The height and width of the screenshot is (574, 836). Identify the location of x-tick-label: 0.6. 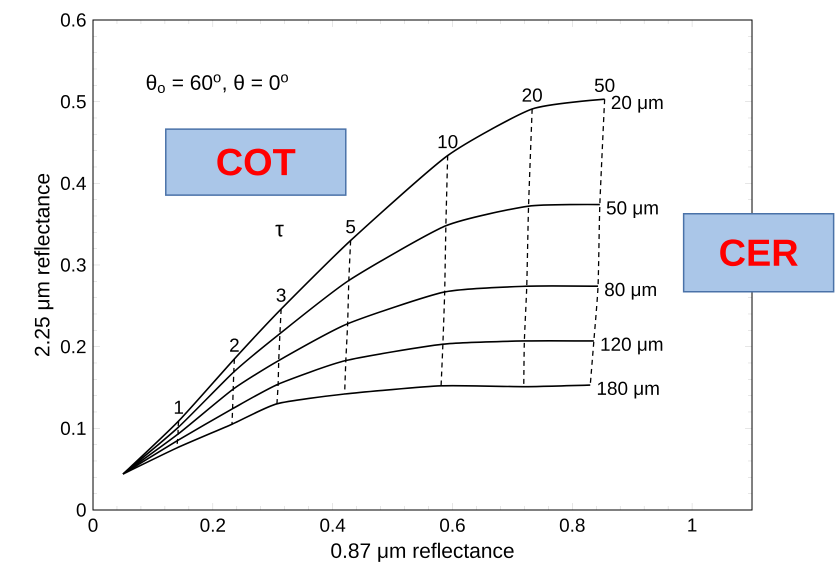
(452, 525).